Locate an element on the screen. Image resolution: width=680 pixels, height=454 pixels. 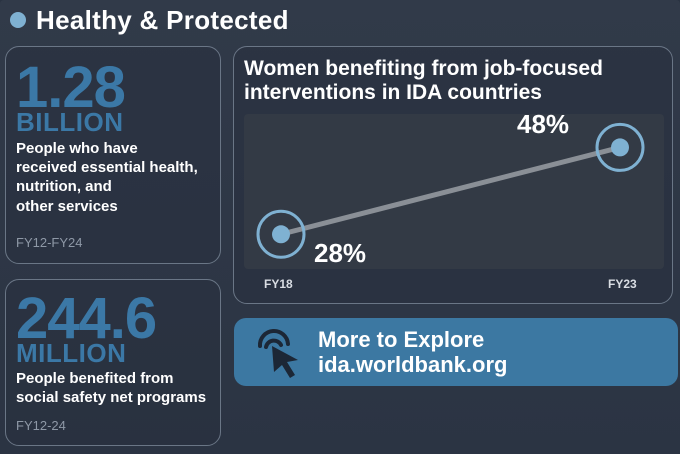
stat-unit: BILLION is located at coordinates (70, 122).